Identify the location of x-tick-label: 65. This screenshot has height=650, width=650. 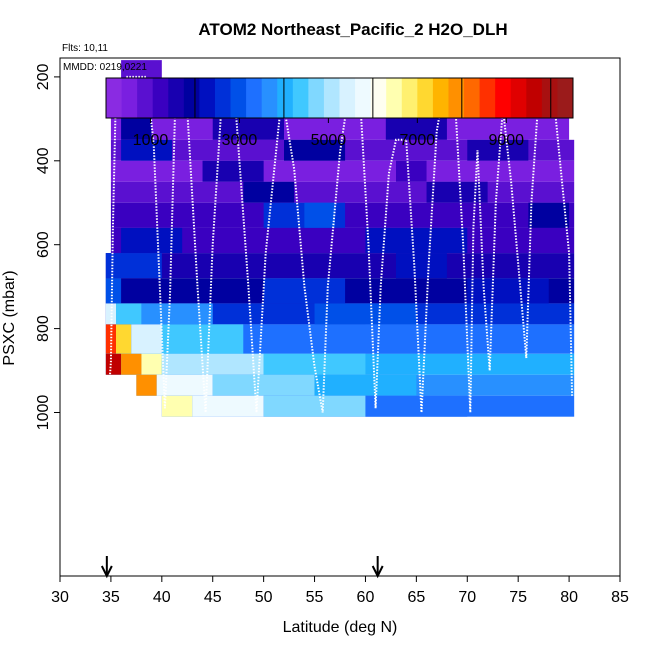
(416, 597).